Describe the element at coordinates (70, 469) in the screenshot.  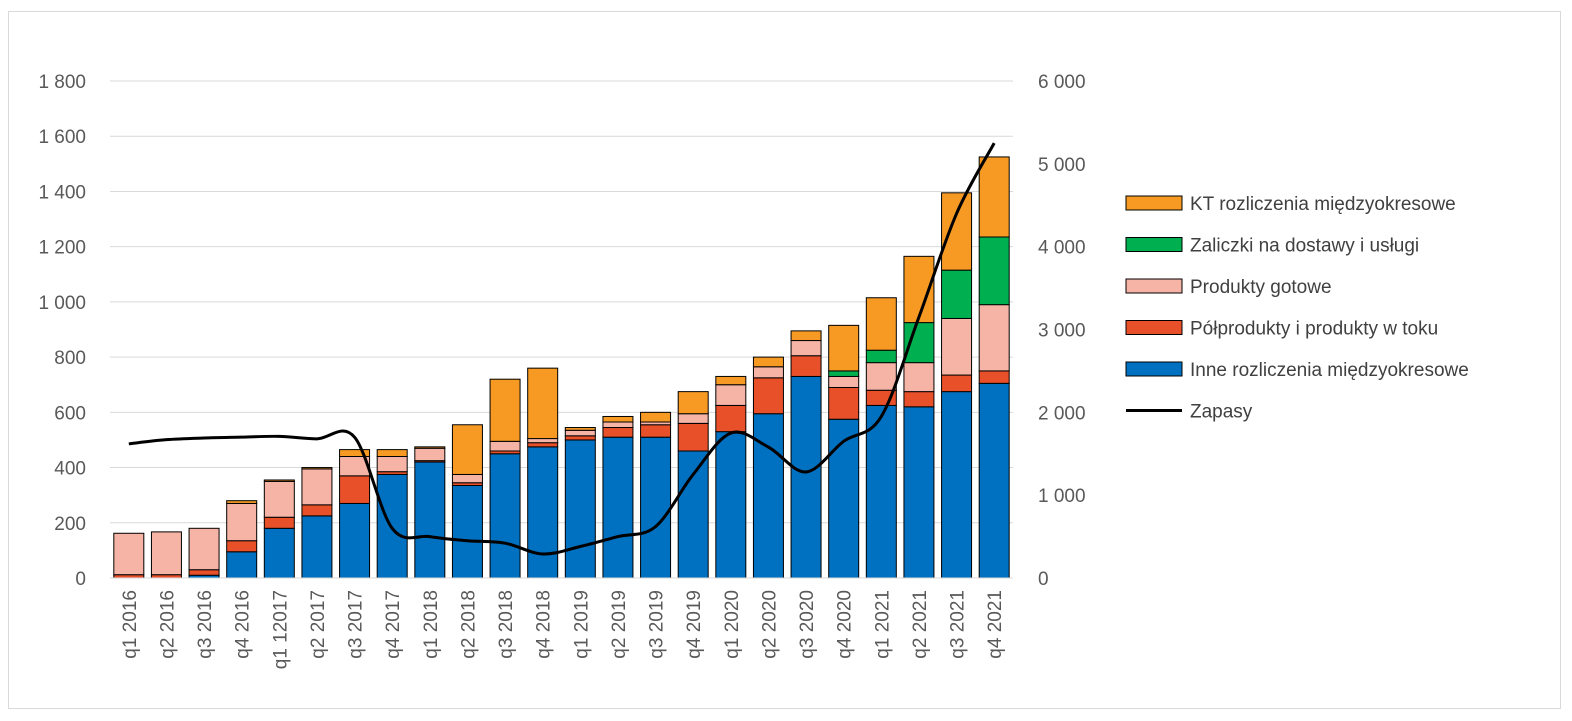
I see `y-tick-label: 400` at that location.